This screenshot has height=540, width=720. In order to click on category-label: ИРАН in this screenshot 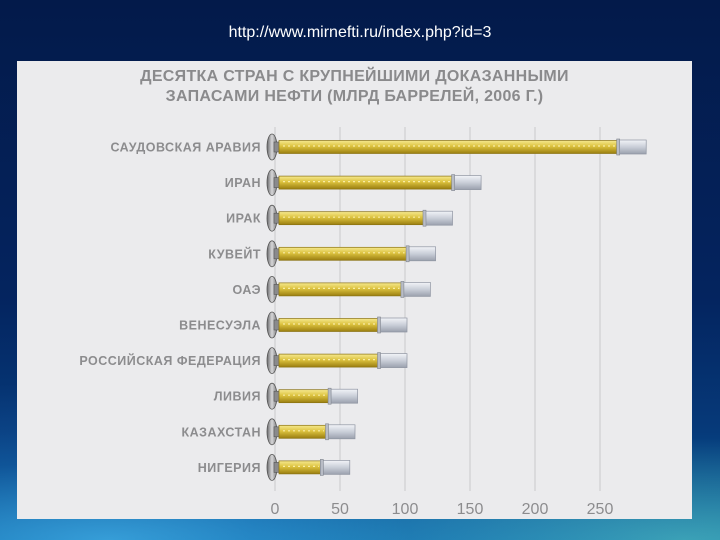, I will do `click(243, 183)`.